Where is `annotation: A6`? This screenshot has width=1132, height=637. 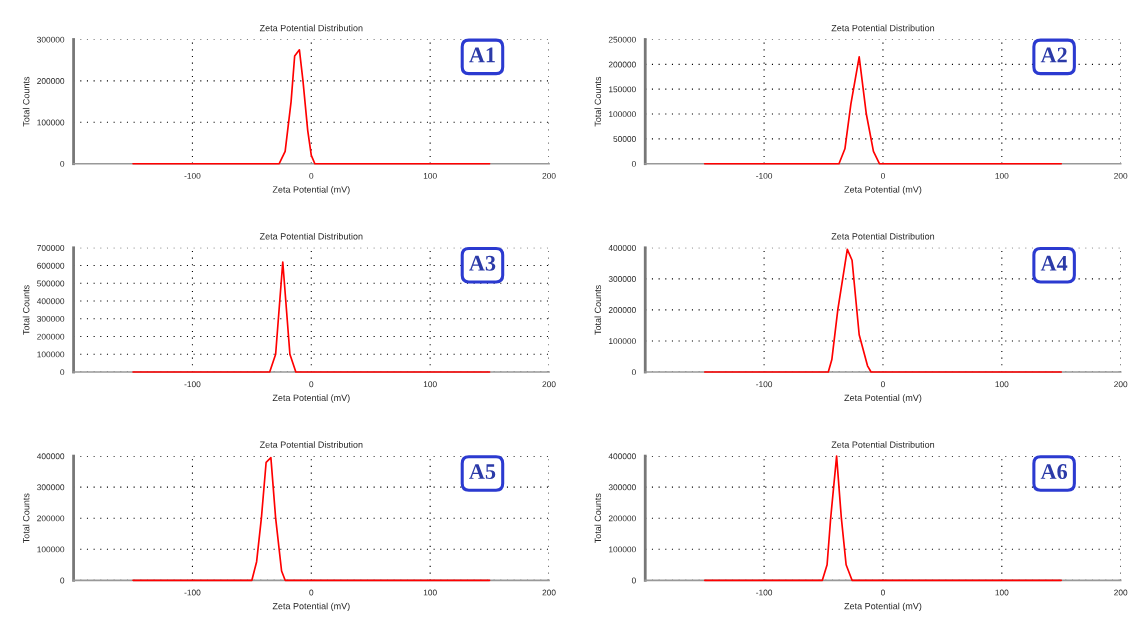 annotation: A6 is located at coordinates (1054, 472).